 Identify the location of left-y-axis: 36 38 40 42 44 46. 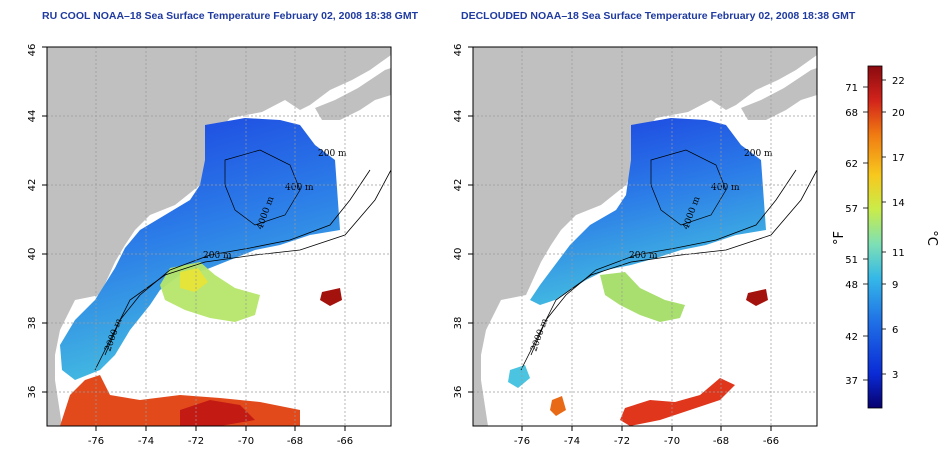
(37, 221).